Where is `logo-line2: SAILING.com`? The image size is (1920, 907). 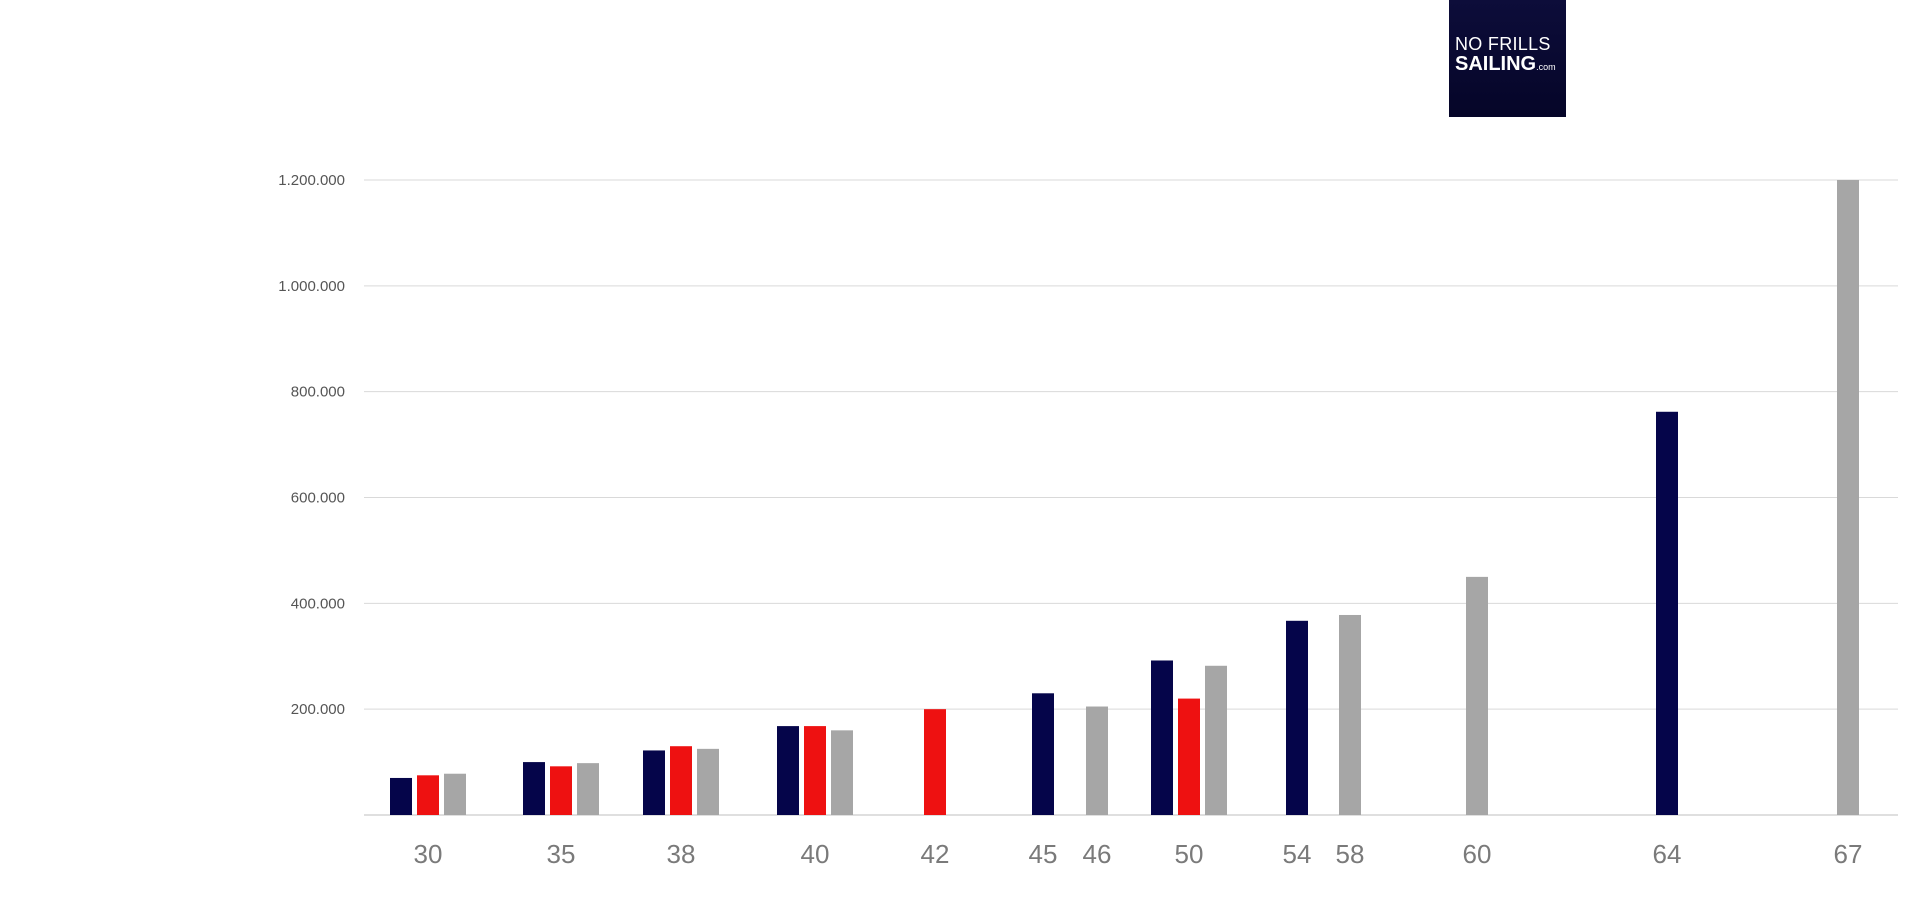
logo-line2: SAILING.com is located at coordinates (1505, 64).